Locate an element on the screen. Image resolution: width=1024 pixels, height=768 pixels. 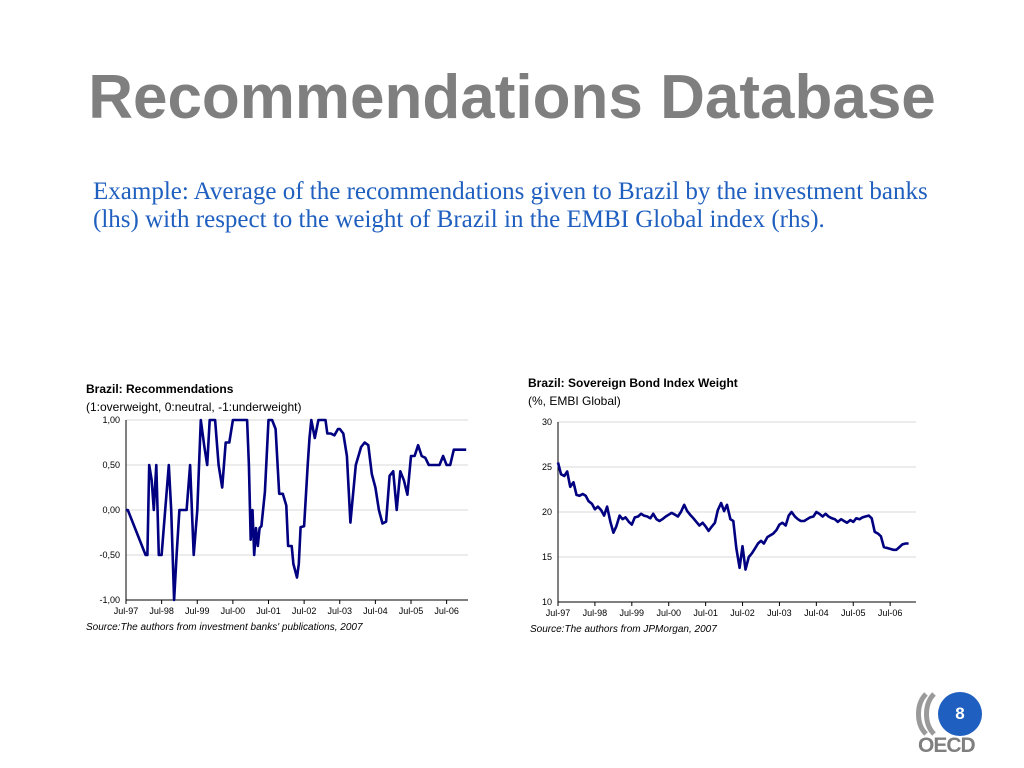
y-tick-label: 30 is located at coordinates (547, 422).